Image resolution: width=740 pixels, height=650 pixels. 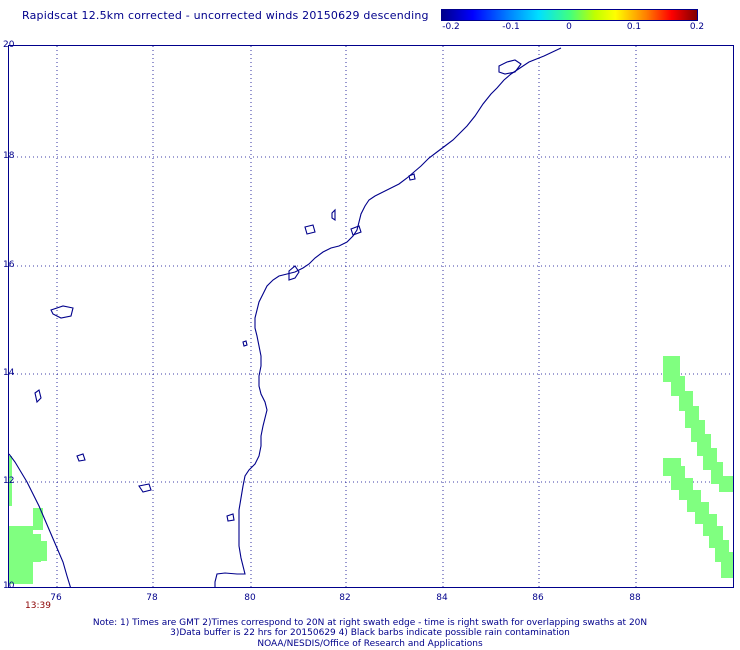 What do you see at coordinates (412, 177) in the screenshot?
I see `coast-fragment` at bounding box center [412, 177].